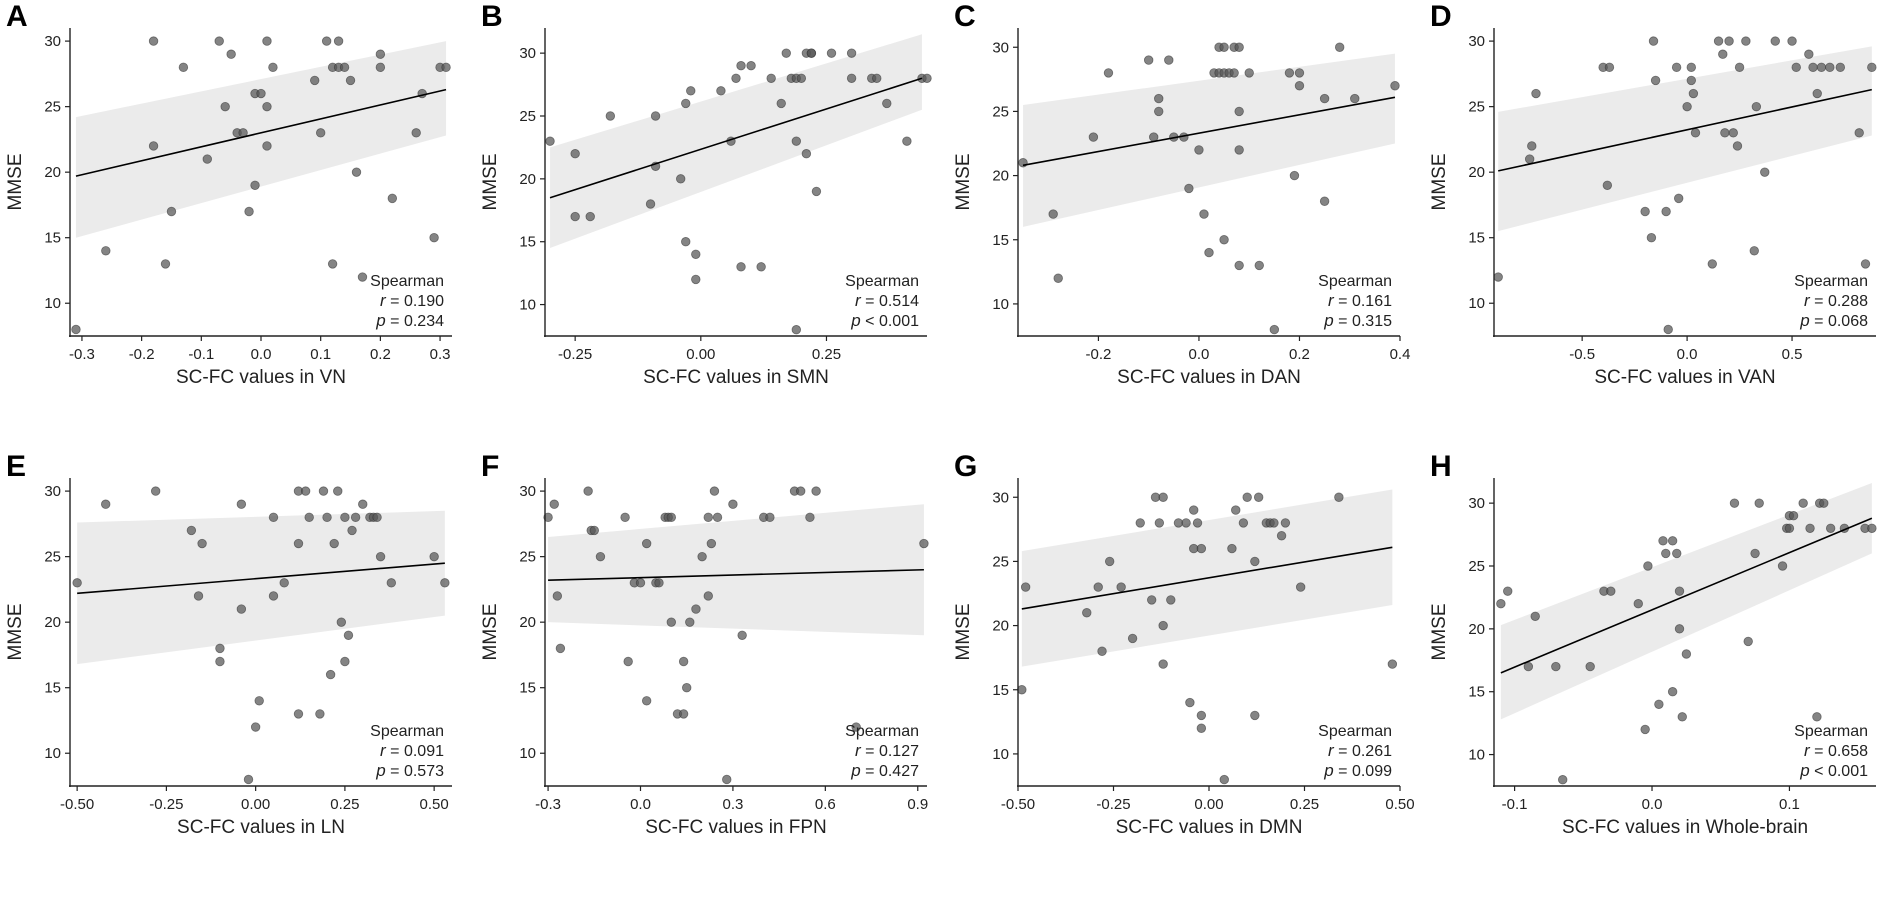 The image size is (1902, 902). I want to click on x-axis-title: SC-FC values in SMN, so click(736, 377).